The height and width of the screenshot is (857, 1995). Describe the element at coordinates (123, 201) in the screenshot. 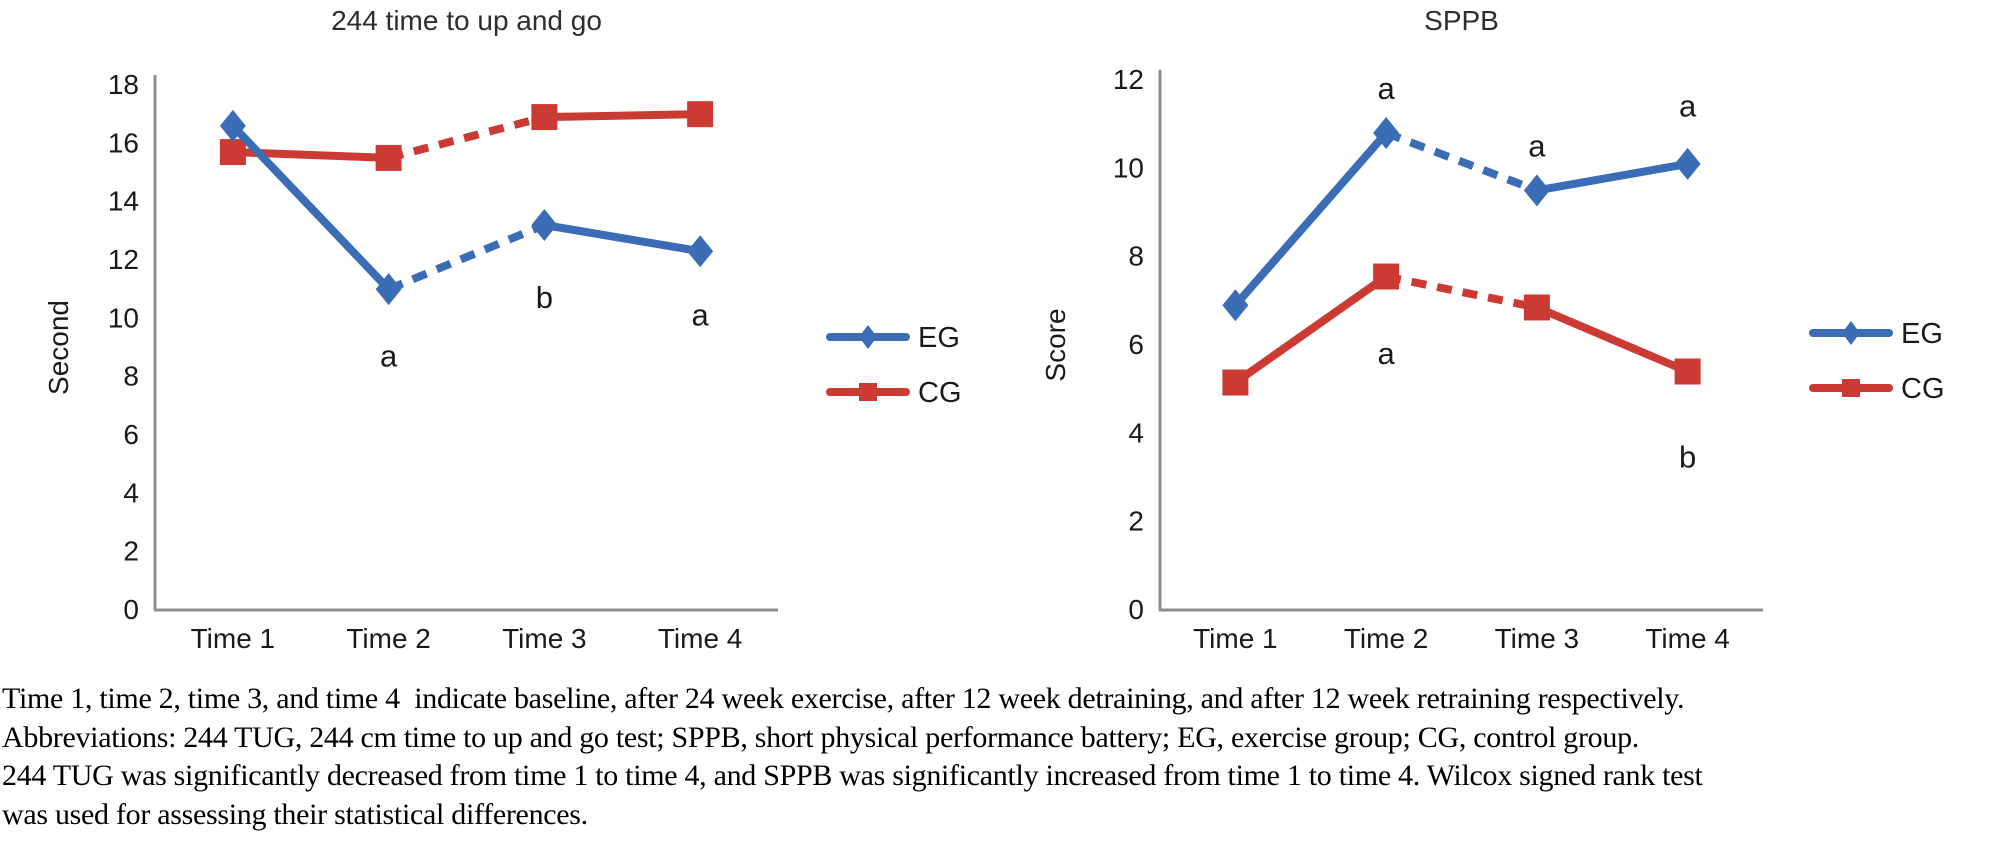

I see `y-tick-label: 14` at that location.